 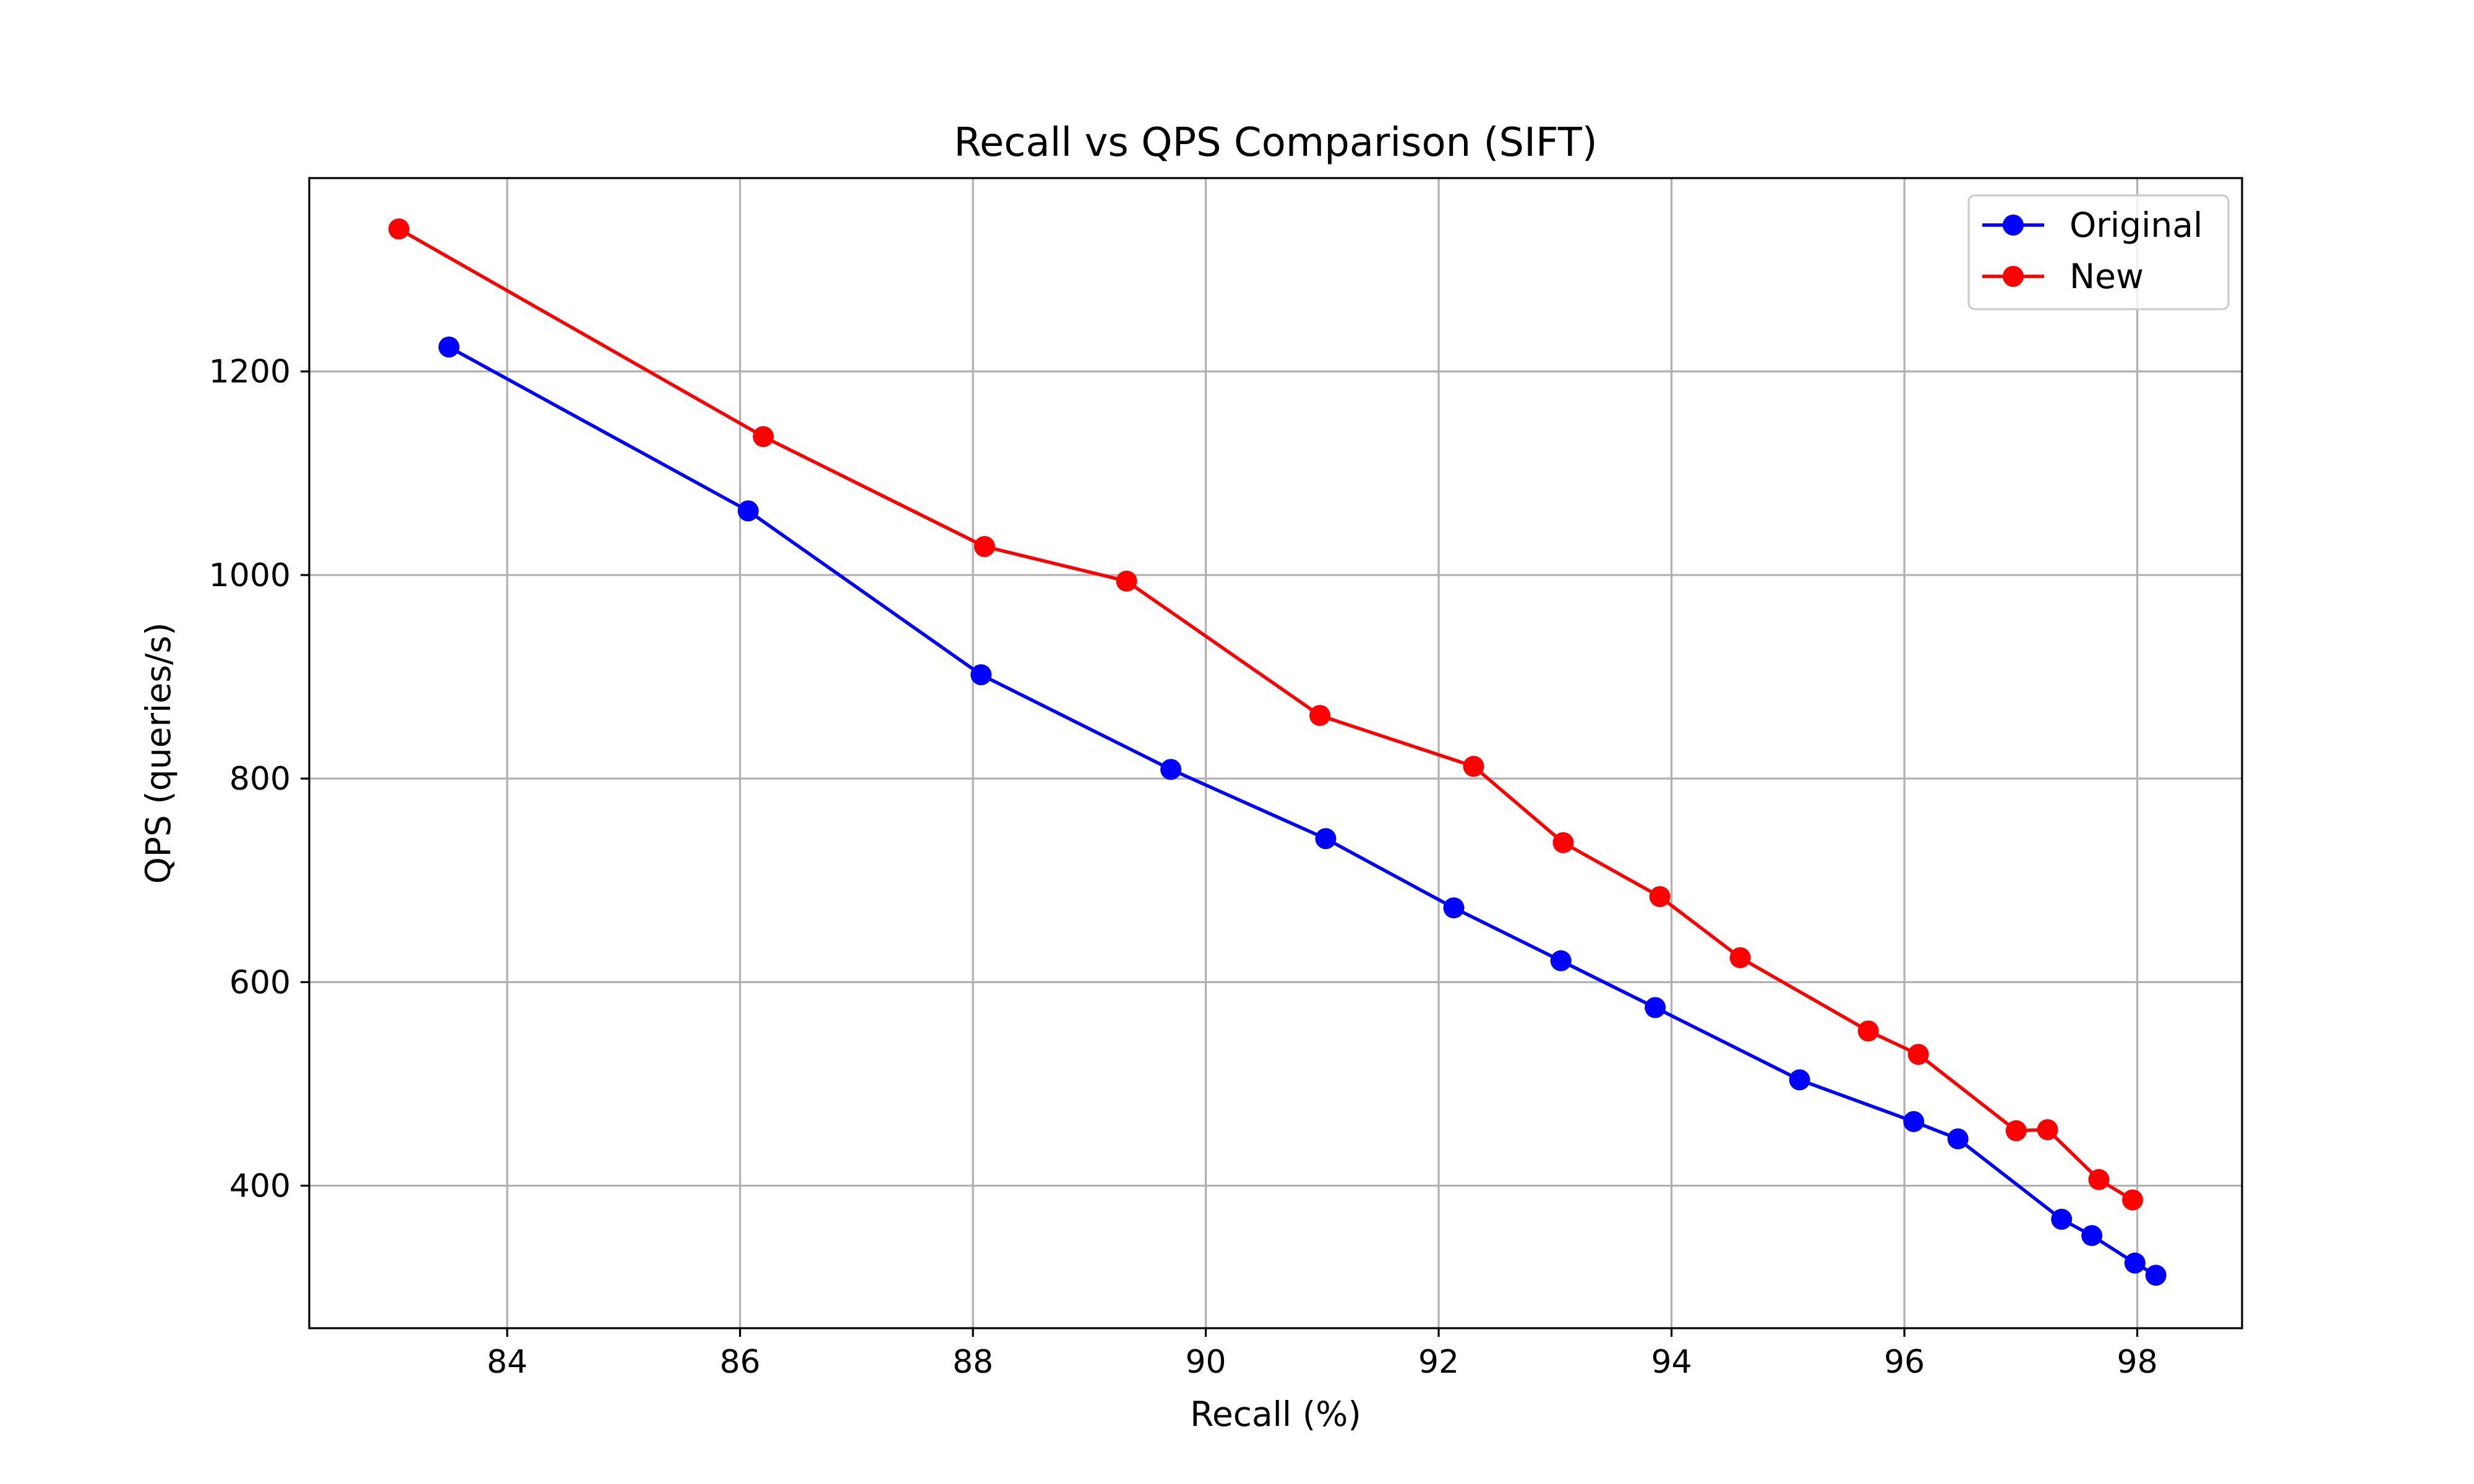 What do you see at coordinates (1205, 1362) in the screenshot?
I see `x-tick-label: 90` at bounding box center [1205, 1362].